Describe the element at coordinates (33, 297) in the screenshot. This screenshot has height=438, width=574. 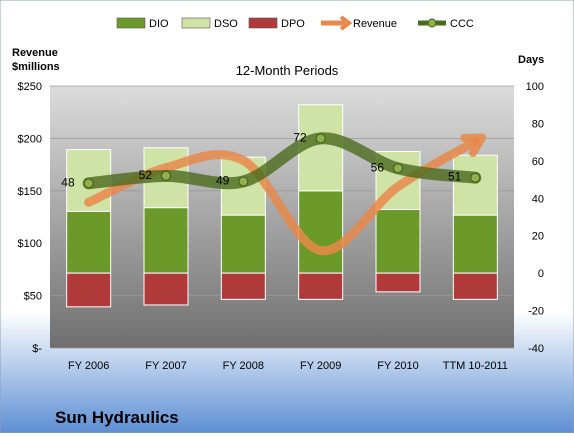
I see `left-axis-tick-label: $50` at that location.